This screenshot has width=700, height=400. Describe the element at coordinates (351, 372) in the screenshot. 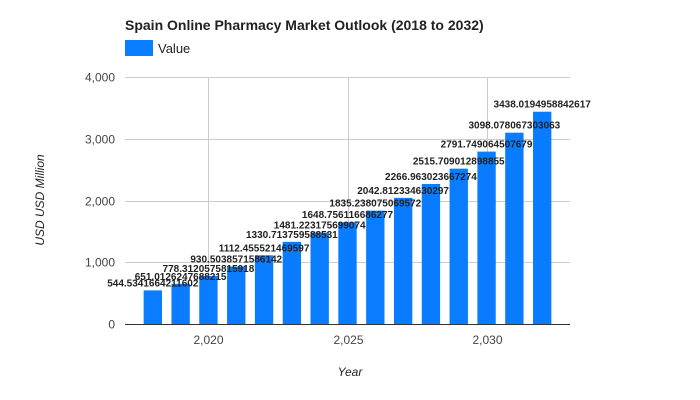

I see `x-axis-title: Year` at that location.